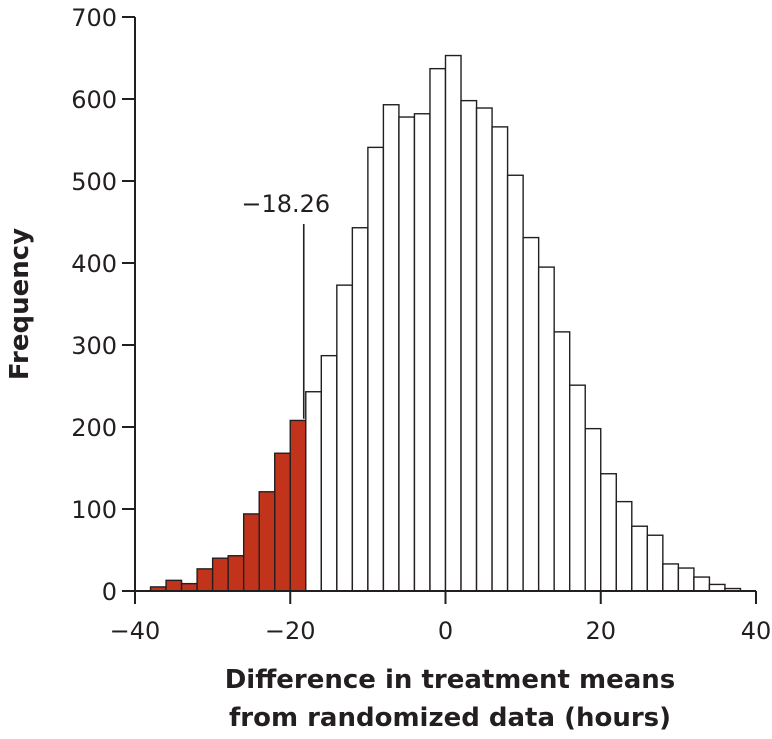 Image resolution: width=772 pixels, height=739 pixels. I want to click on threshold-label: −18.26, so click(285, 204).